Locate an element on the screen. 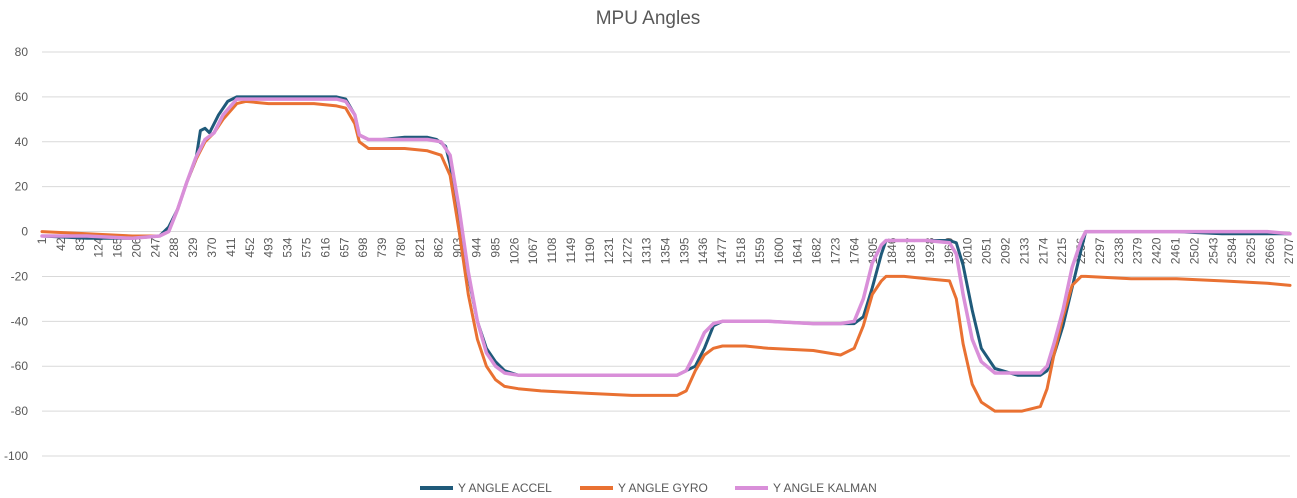  x-tick-label: 616 is located at coordinates (325, 247).